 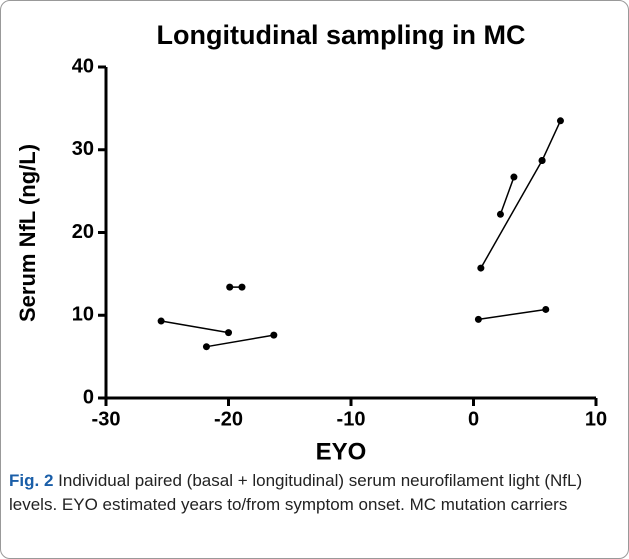 What do you see at coordinates (83, 232) in the screenshot?
I see `y-tick-label: 20` at bounding box center [83, 232].